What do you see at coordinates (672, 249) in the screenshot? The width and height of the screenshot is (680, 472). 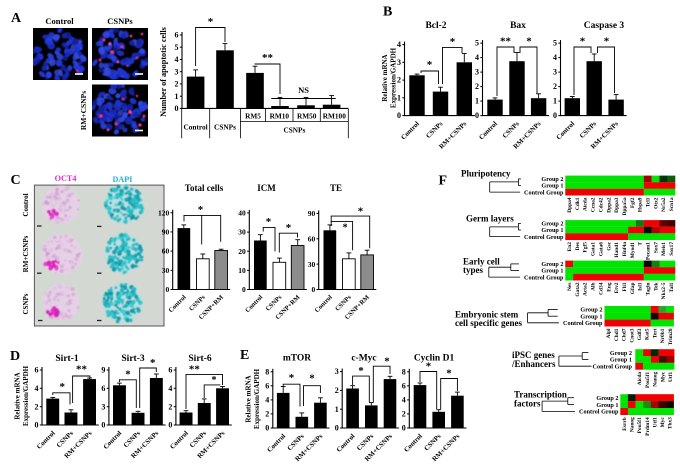 I see `svg-text: Sox17` at bounding box center [672, 249].